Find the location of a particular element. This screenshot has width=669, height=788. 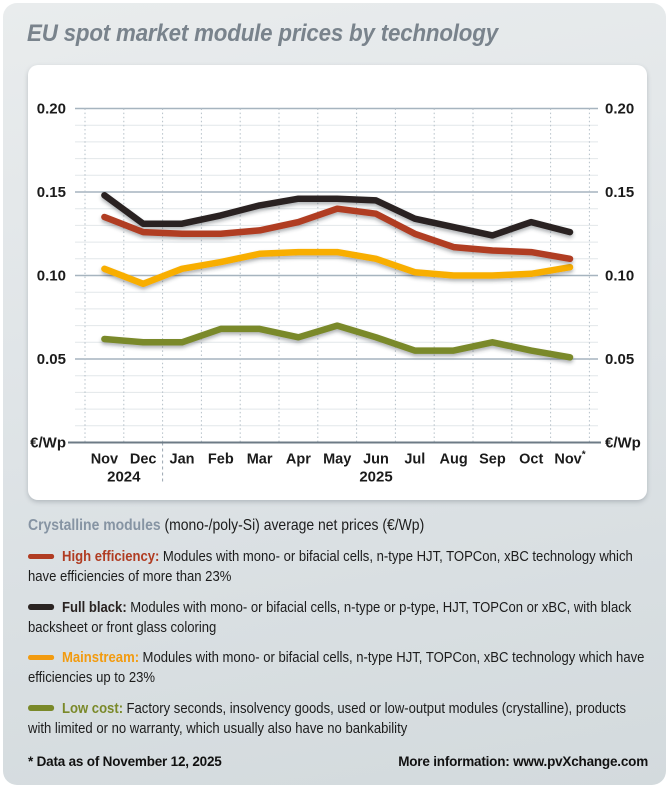

svg-text: Feb is located at coordinates (221, 460).